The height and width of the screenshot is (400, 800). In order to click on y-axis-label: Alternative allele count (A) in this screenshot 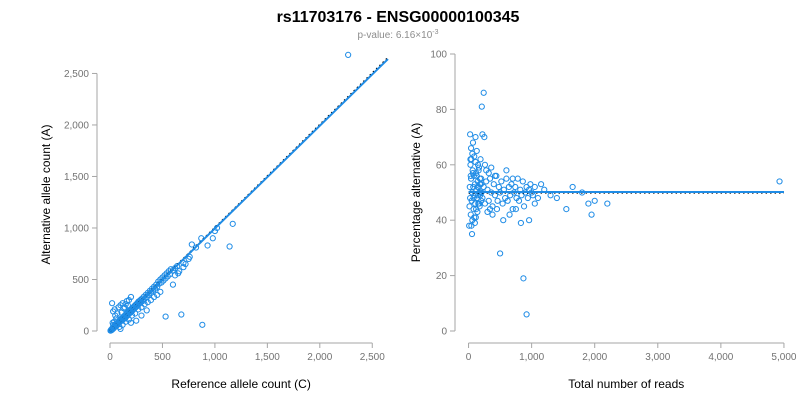, I will do `click(46, 194)`.